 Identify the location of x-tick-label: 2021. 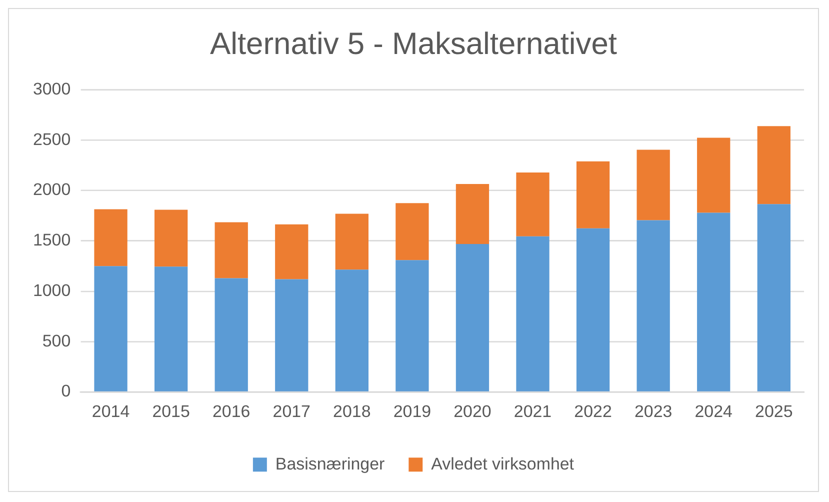
(533, 411).